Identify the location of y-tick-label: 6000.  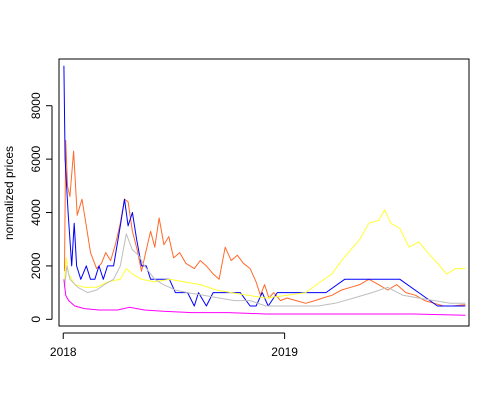
(36, 158).